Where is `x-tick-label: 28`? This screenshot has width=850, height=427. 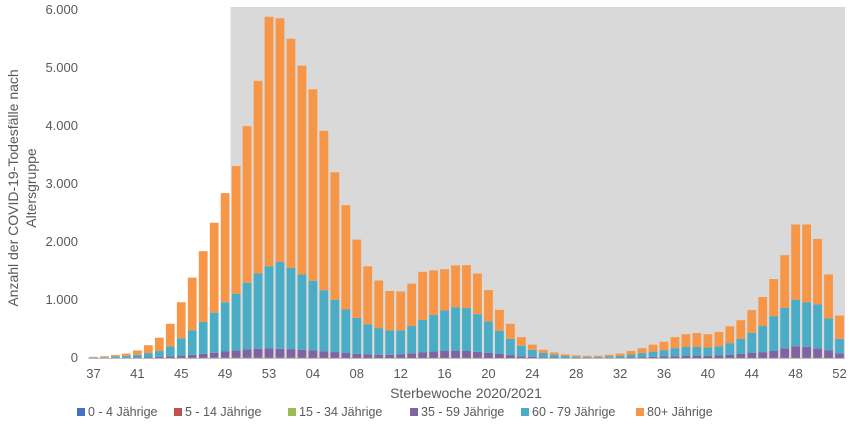 x-tick-label: 28 is located at coordinates (576, 373).